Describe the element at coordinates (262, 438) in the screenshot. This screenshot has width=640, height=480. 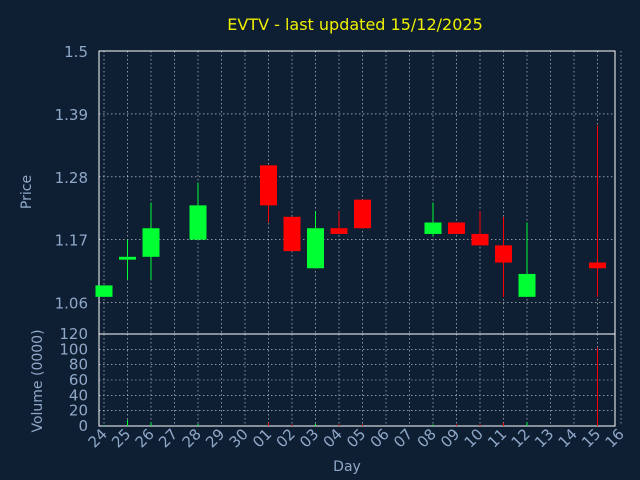
I see `day-tick-label: 01` at that location.